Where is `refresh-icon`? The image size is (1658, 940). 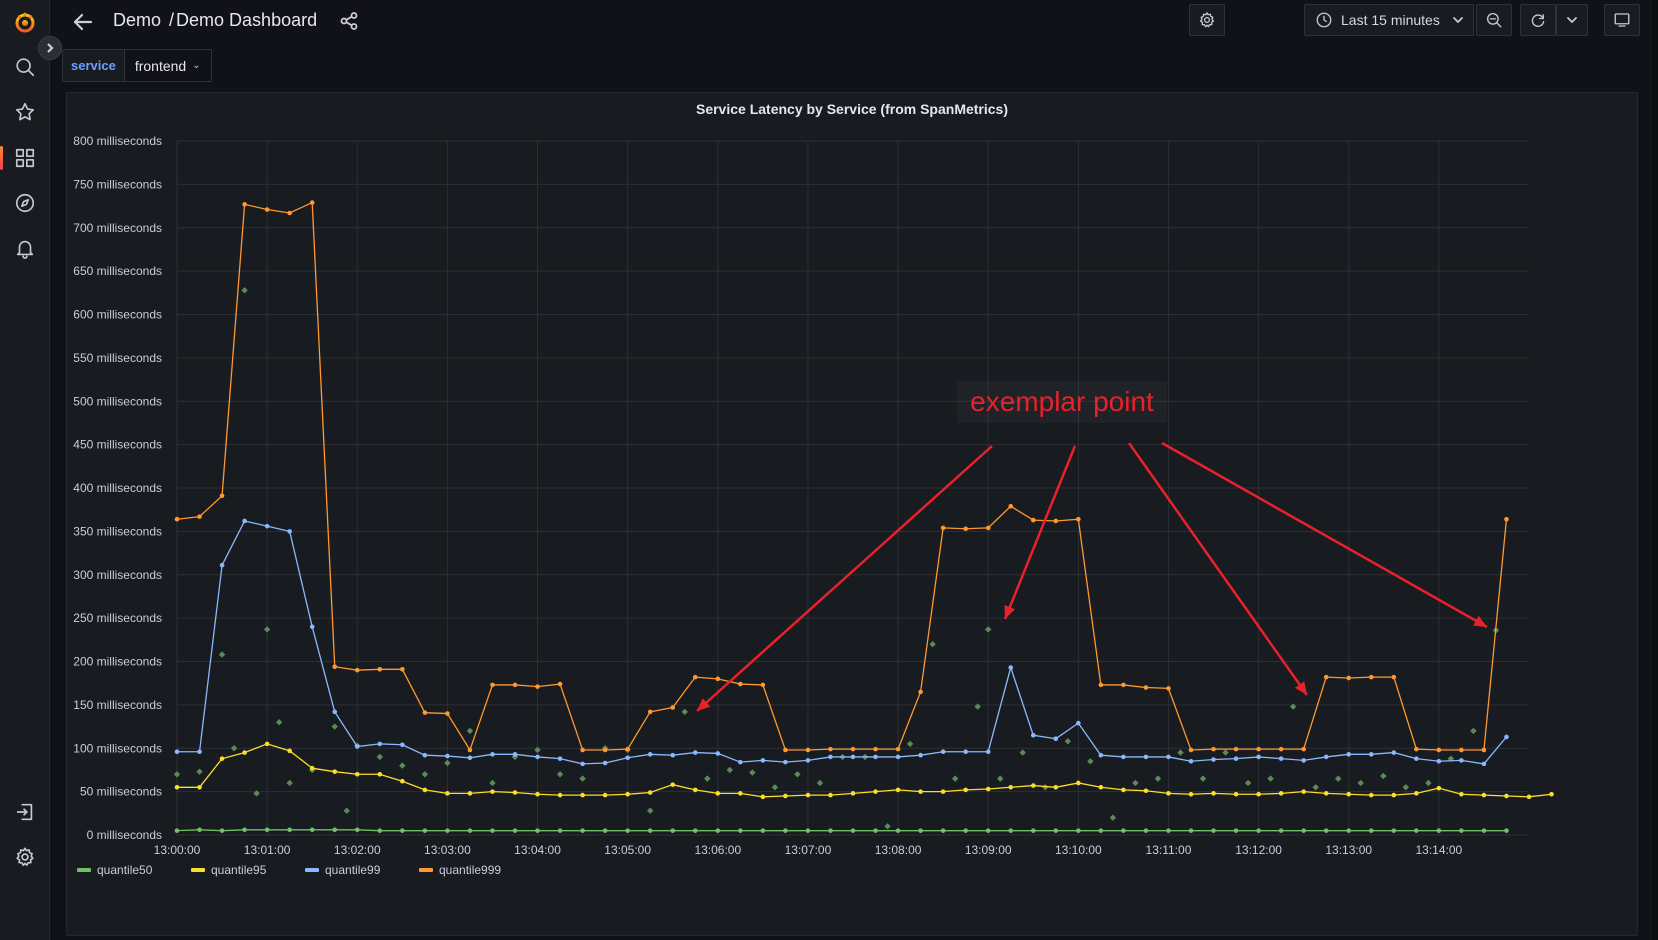 refresh-icon is located at coordinates (1538, 20).